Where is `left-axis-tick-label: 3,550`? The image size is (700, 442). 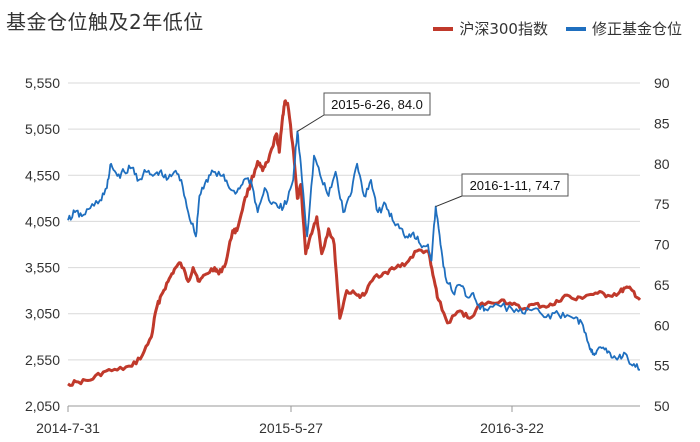
left-axis-tick-label: 3,550 is located at coordinates (42, 268).